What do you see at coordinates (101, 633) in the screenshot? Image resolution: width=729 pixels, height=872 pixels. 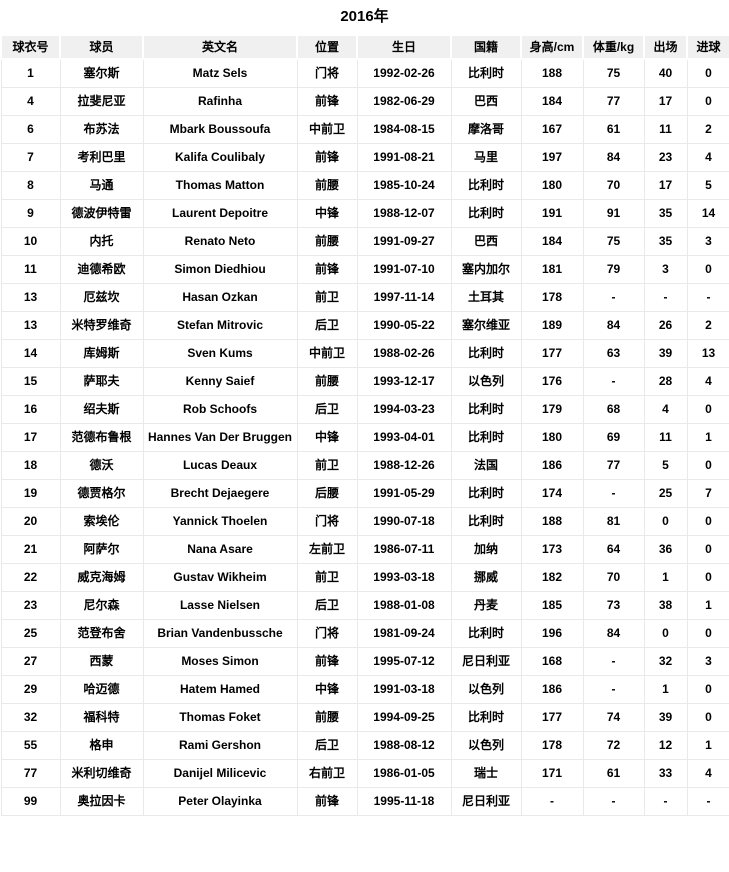 I see `cell-player-name: 范登布舍` at bounding box center [101, 633].